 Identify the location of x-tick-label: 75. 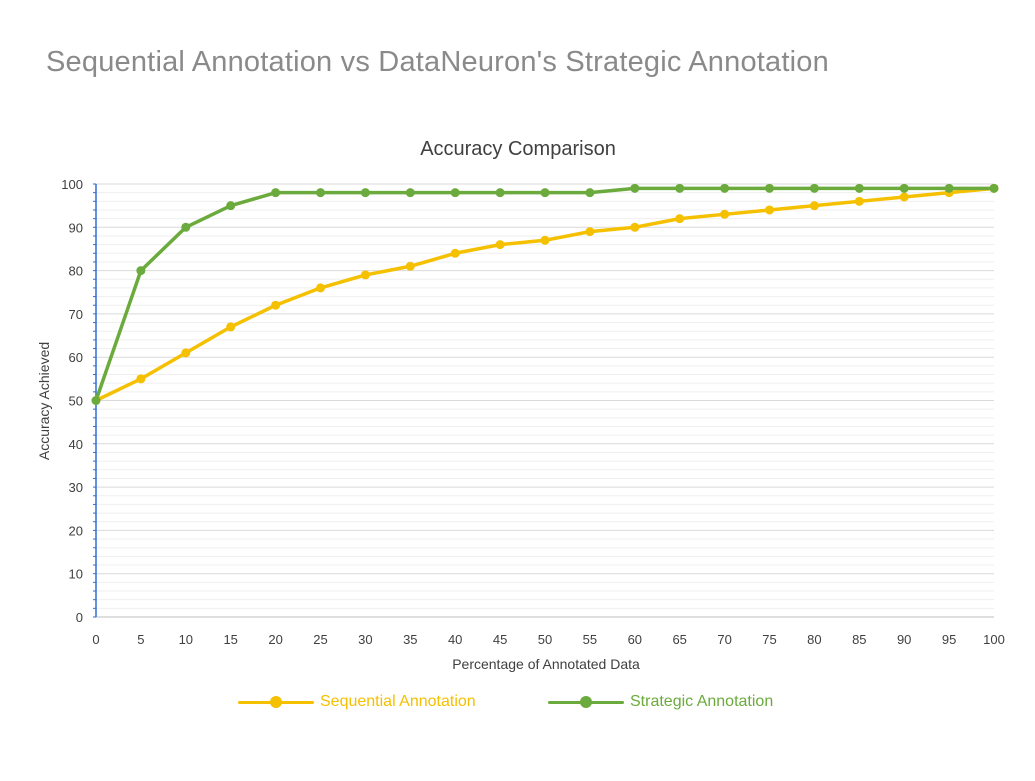
(769, 639).